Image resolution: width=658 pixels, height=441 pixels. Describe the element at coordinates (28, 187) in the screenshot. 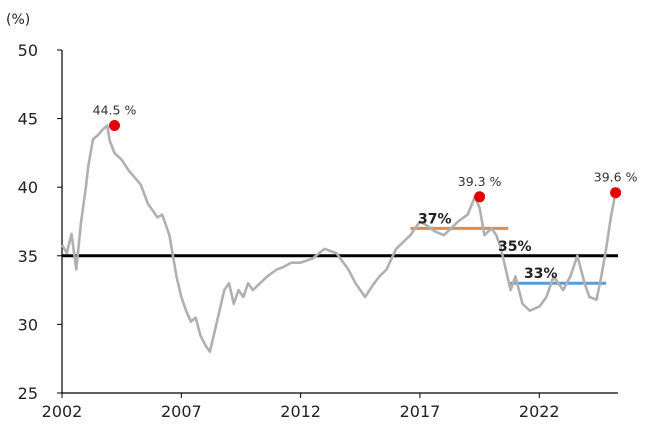

I see `y-tick-label: 40` at that location.